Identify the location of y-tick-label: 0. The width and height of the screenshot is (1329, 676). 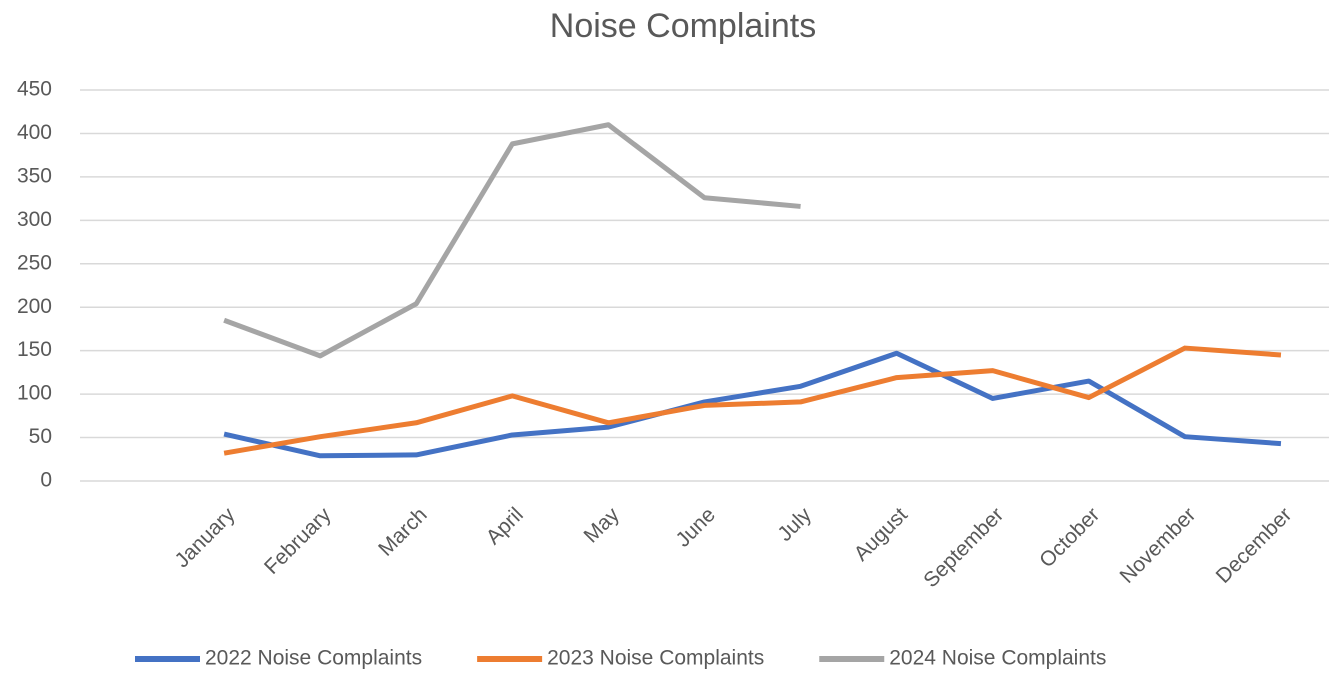
(46, 480).